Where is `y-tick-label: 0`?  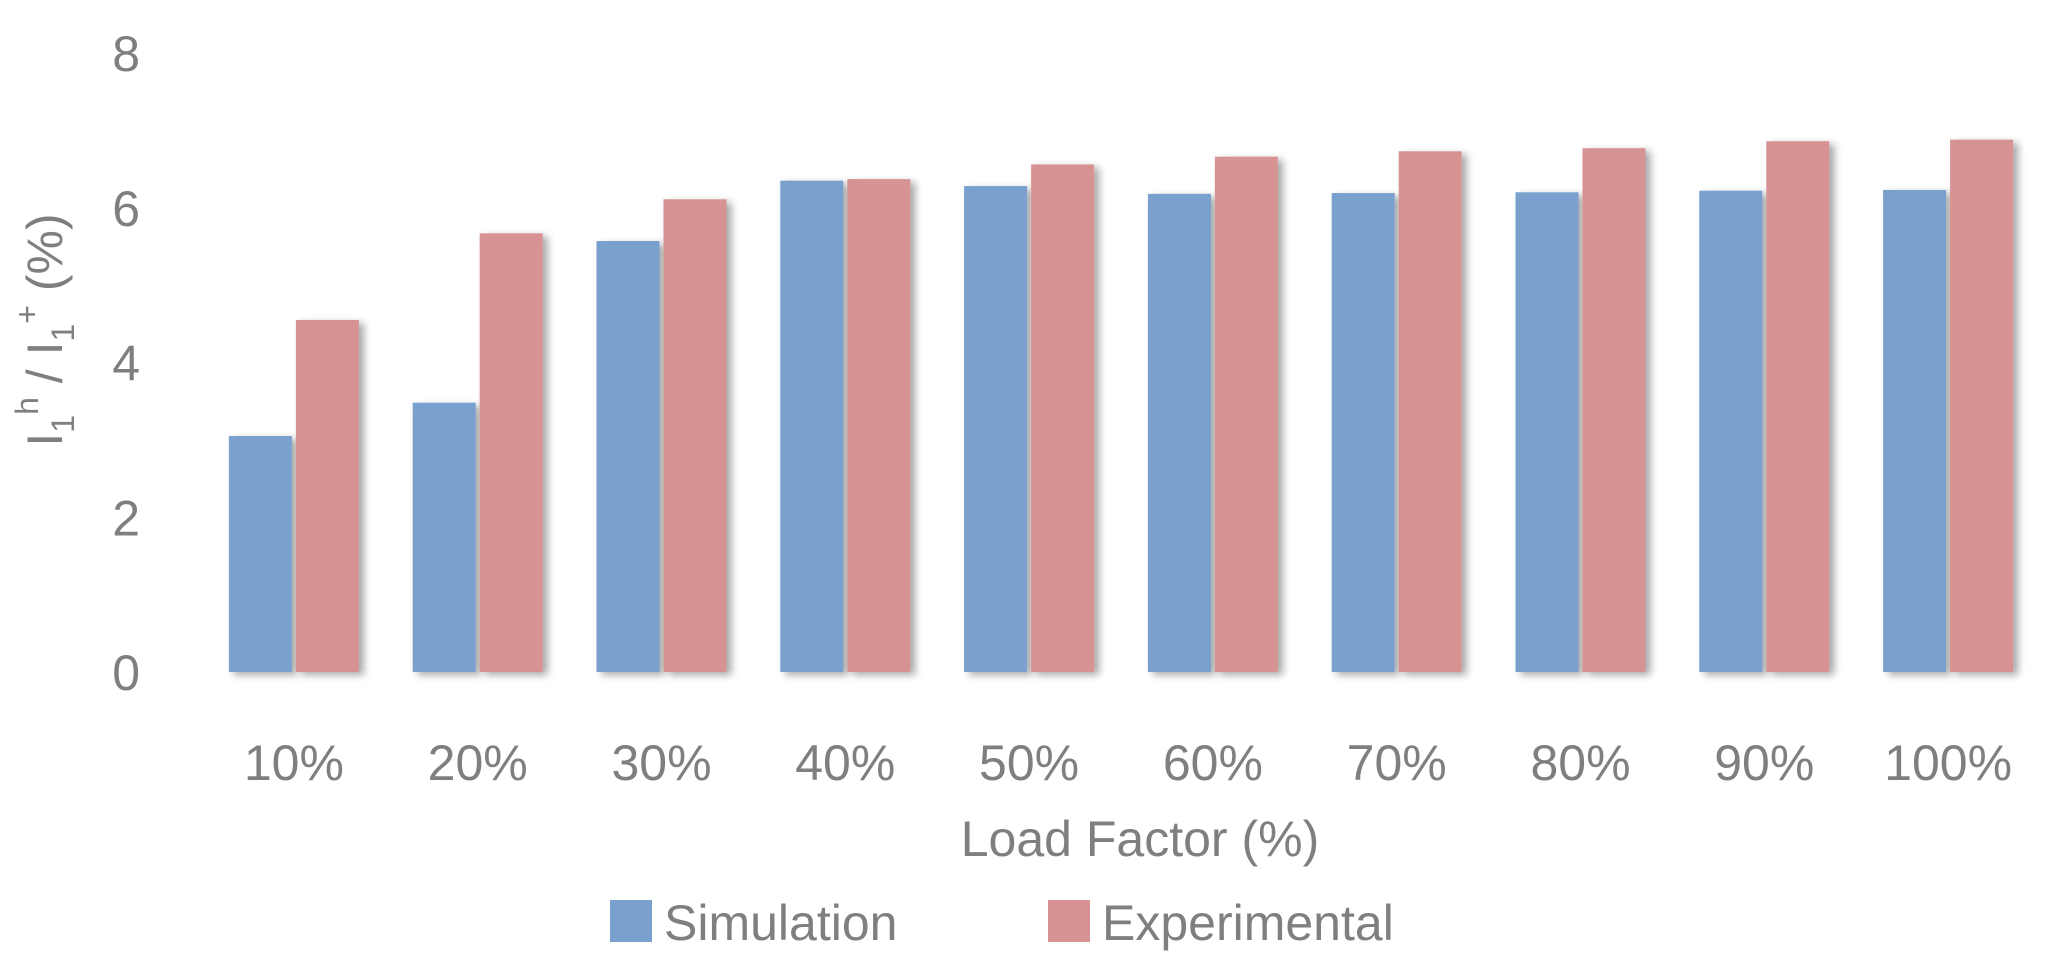
y-tick-label: 0 is located at coordinates (126, 673).